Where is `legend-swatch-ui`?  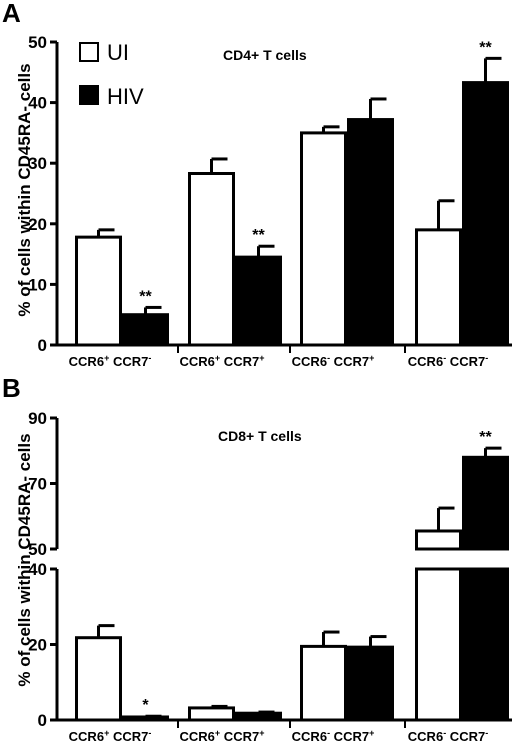
legend-swatch-ui is located at coordinates (89, 52).